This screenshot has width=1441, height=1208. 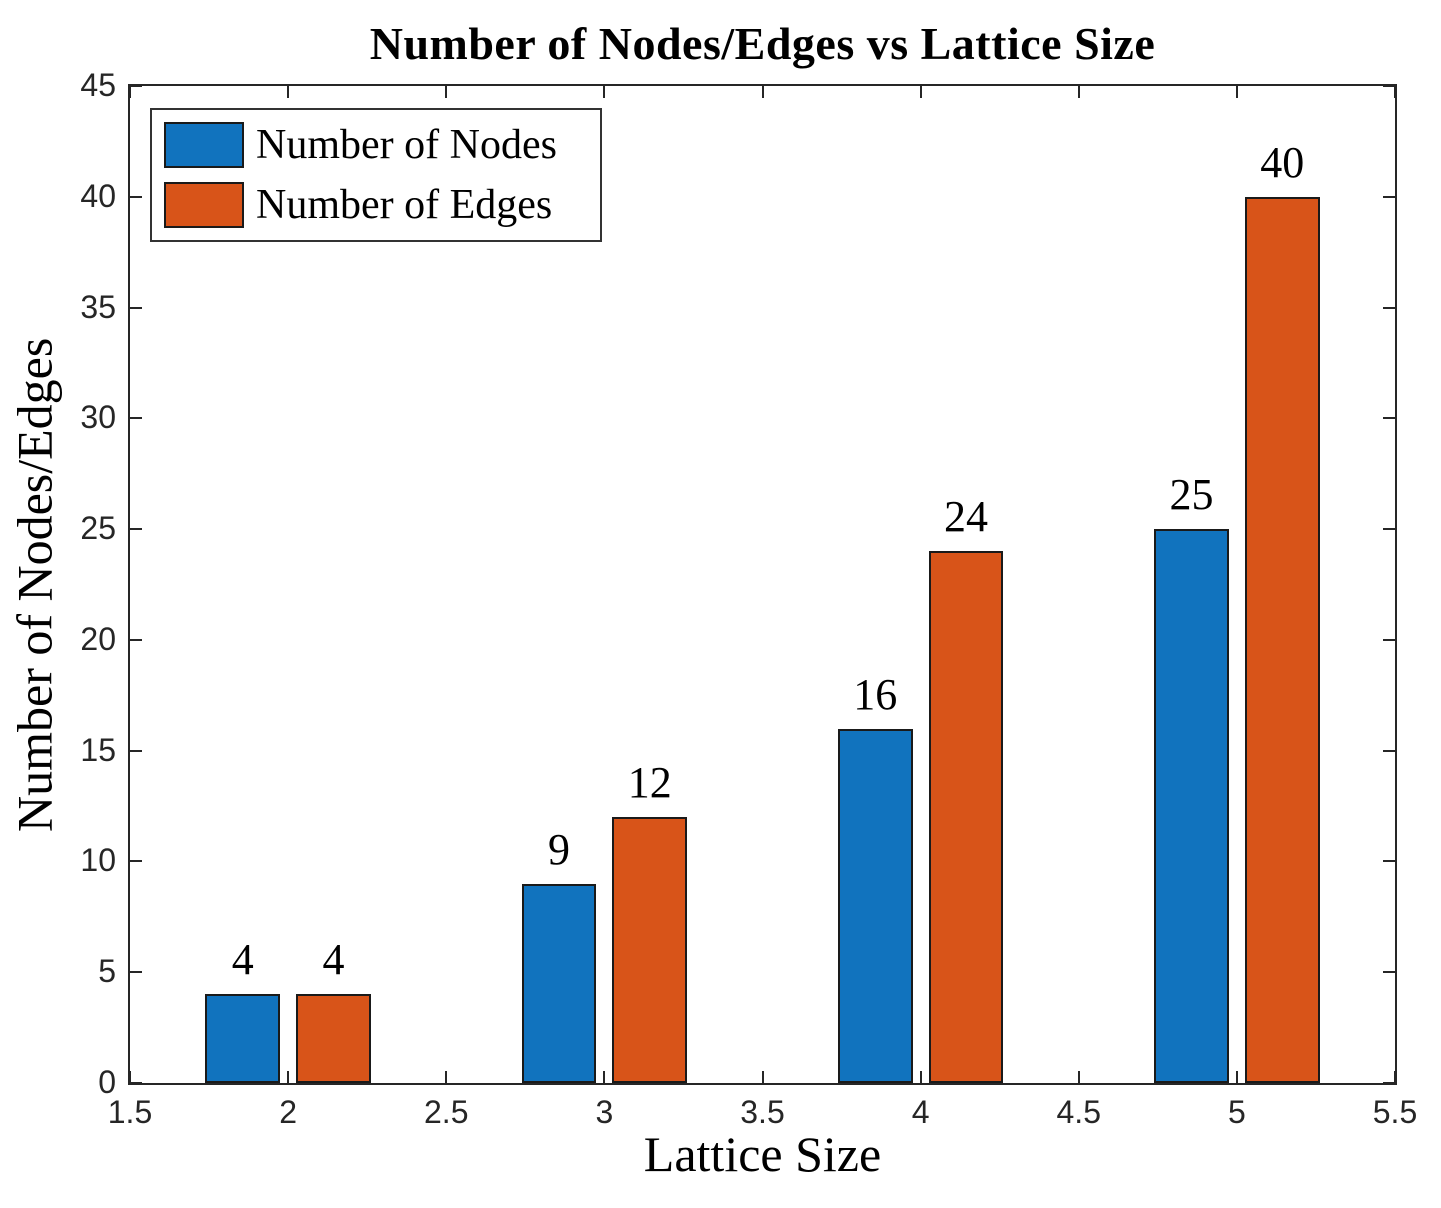 What do you see at coordinates (1395, 1112) in the screenshot?
I see `x-tick-label: 5.5` at bounding box center [1395, 1112].